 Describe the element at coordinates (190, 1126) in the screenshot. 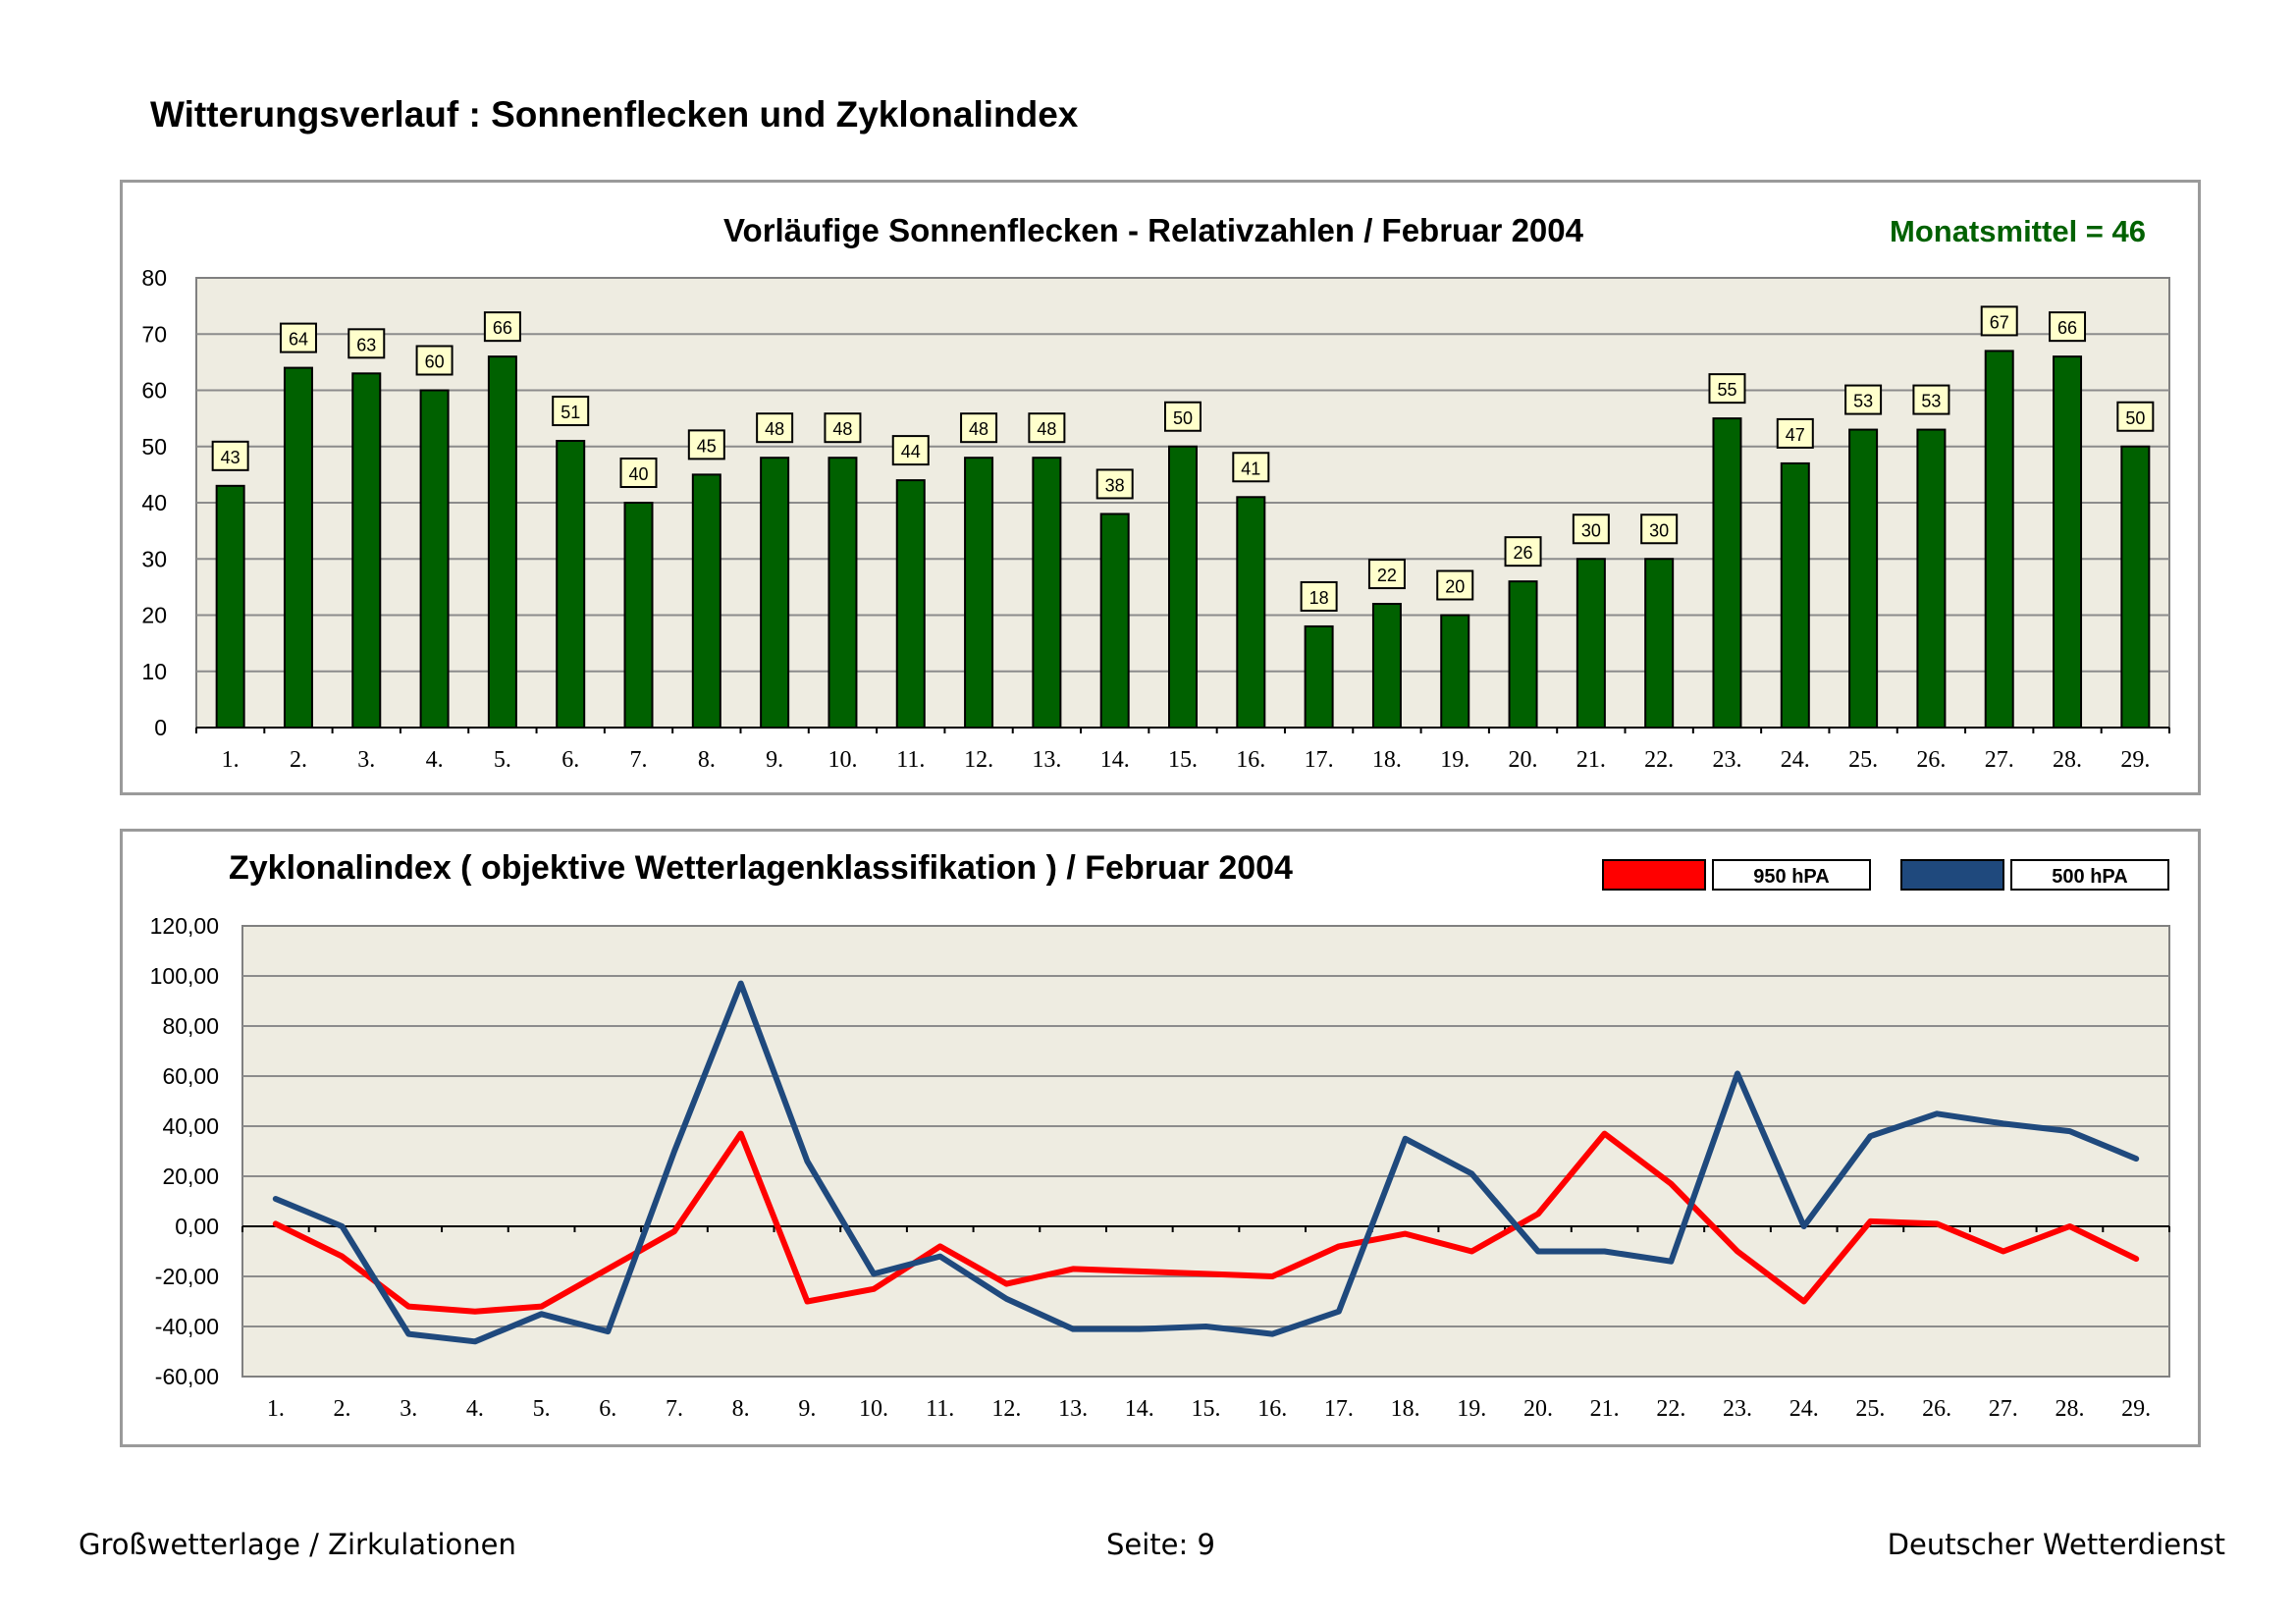

I see `y-tick-label: 40,00` at that location.